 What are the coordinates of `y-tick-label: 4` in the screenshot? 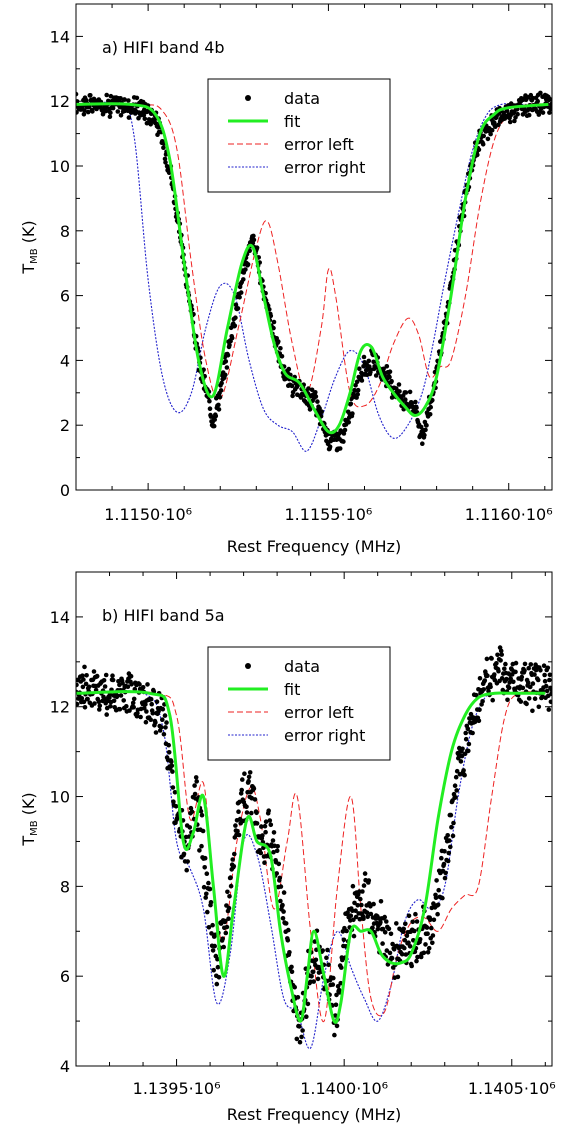 It's located at (65, 1066).